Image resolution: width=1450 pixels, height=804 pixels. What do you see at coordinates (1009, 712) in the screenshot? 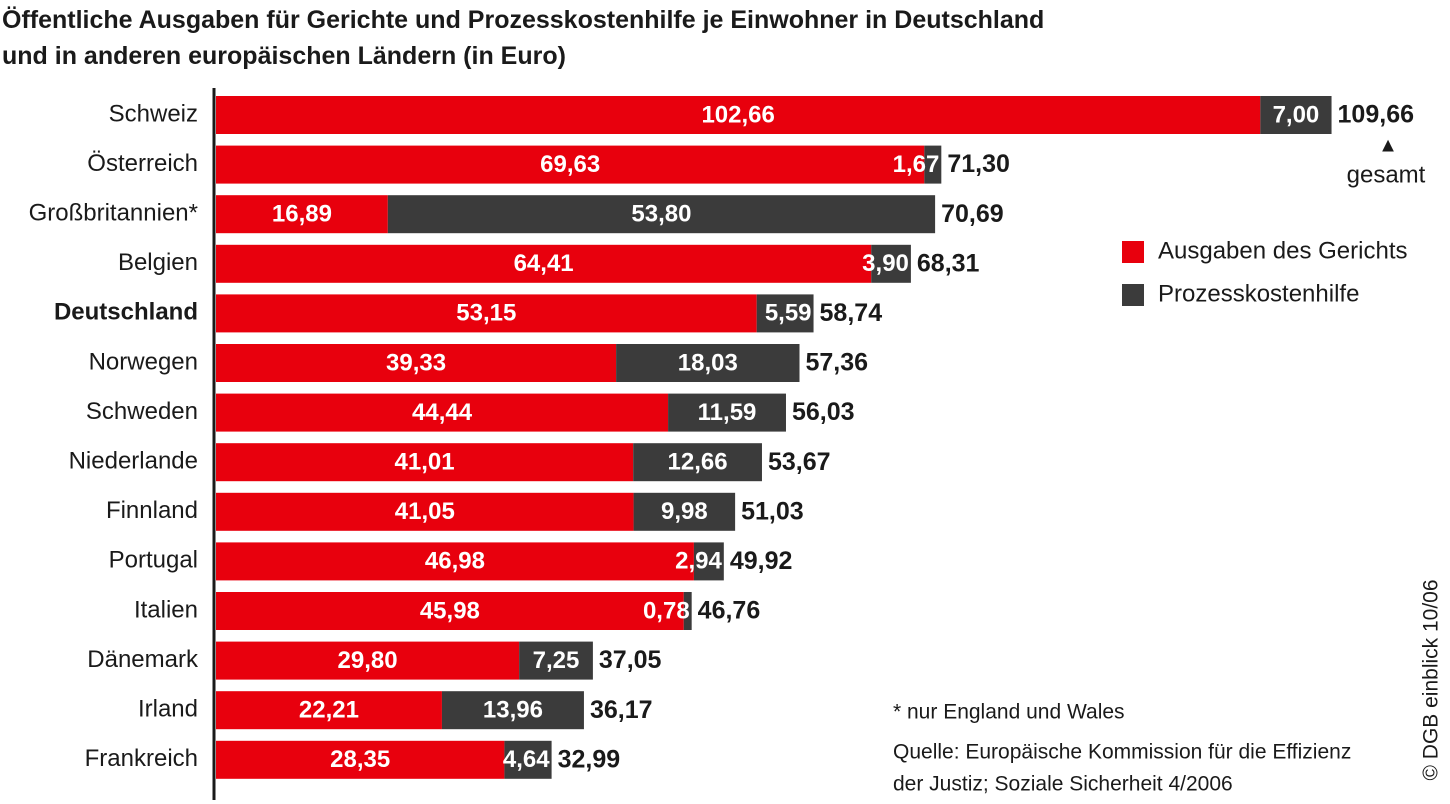
I see `footnote: * nur England und Wales` at bounding box center [1009, 712].